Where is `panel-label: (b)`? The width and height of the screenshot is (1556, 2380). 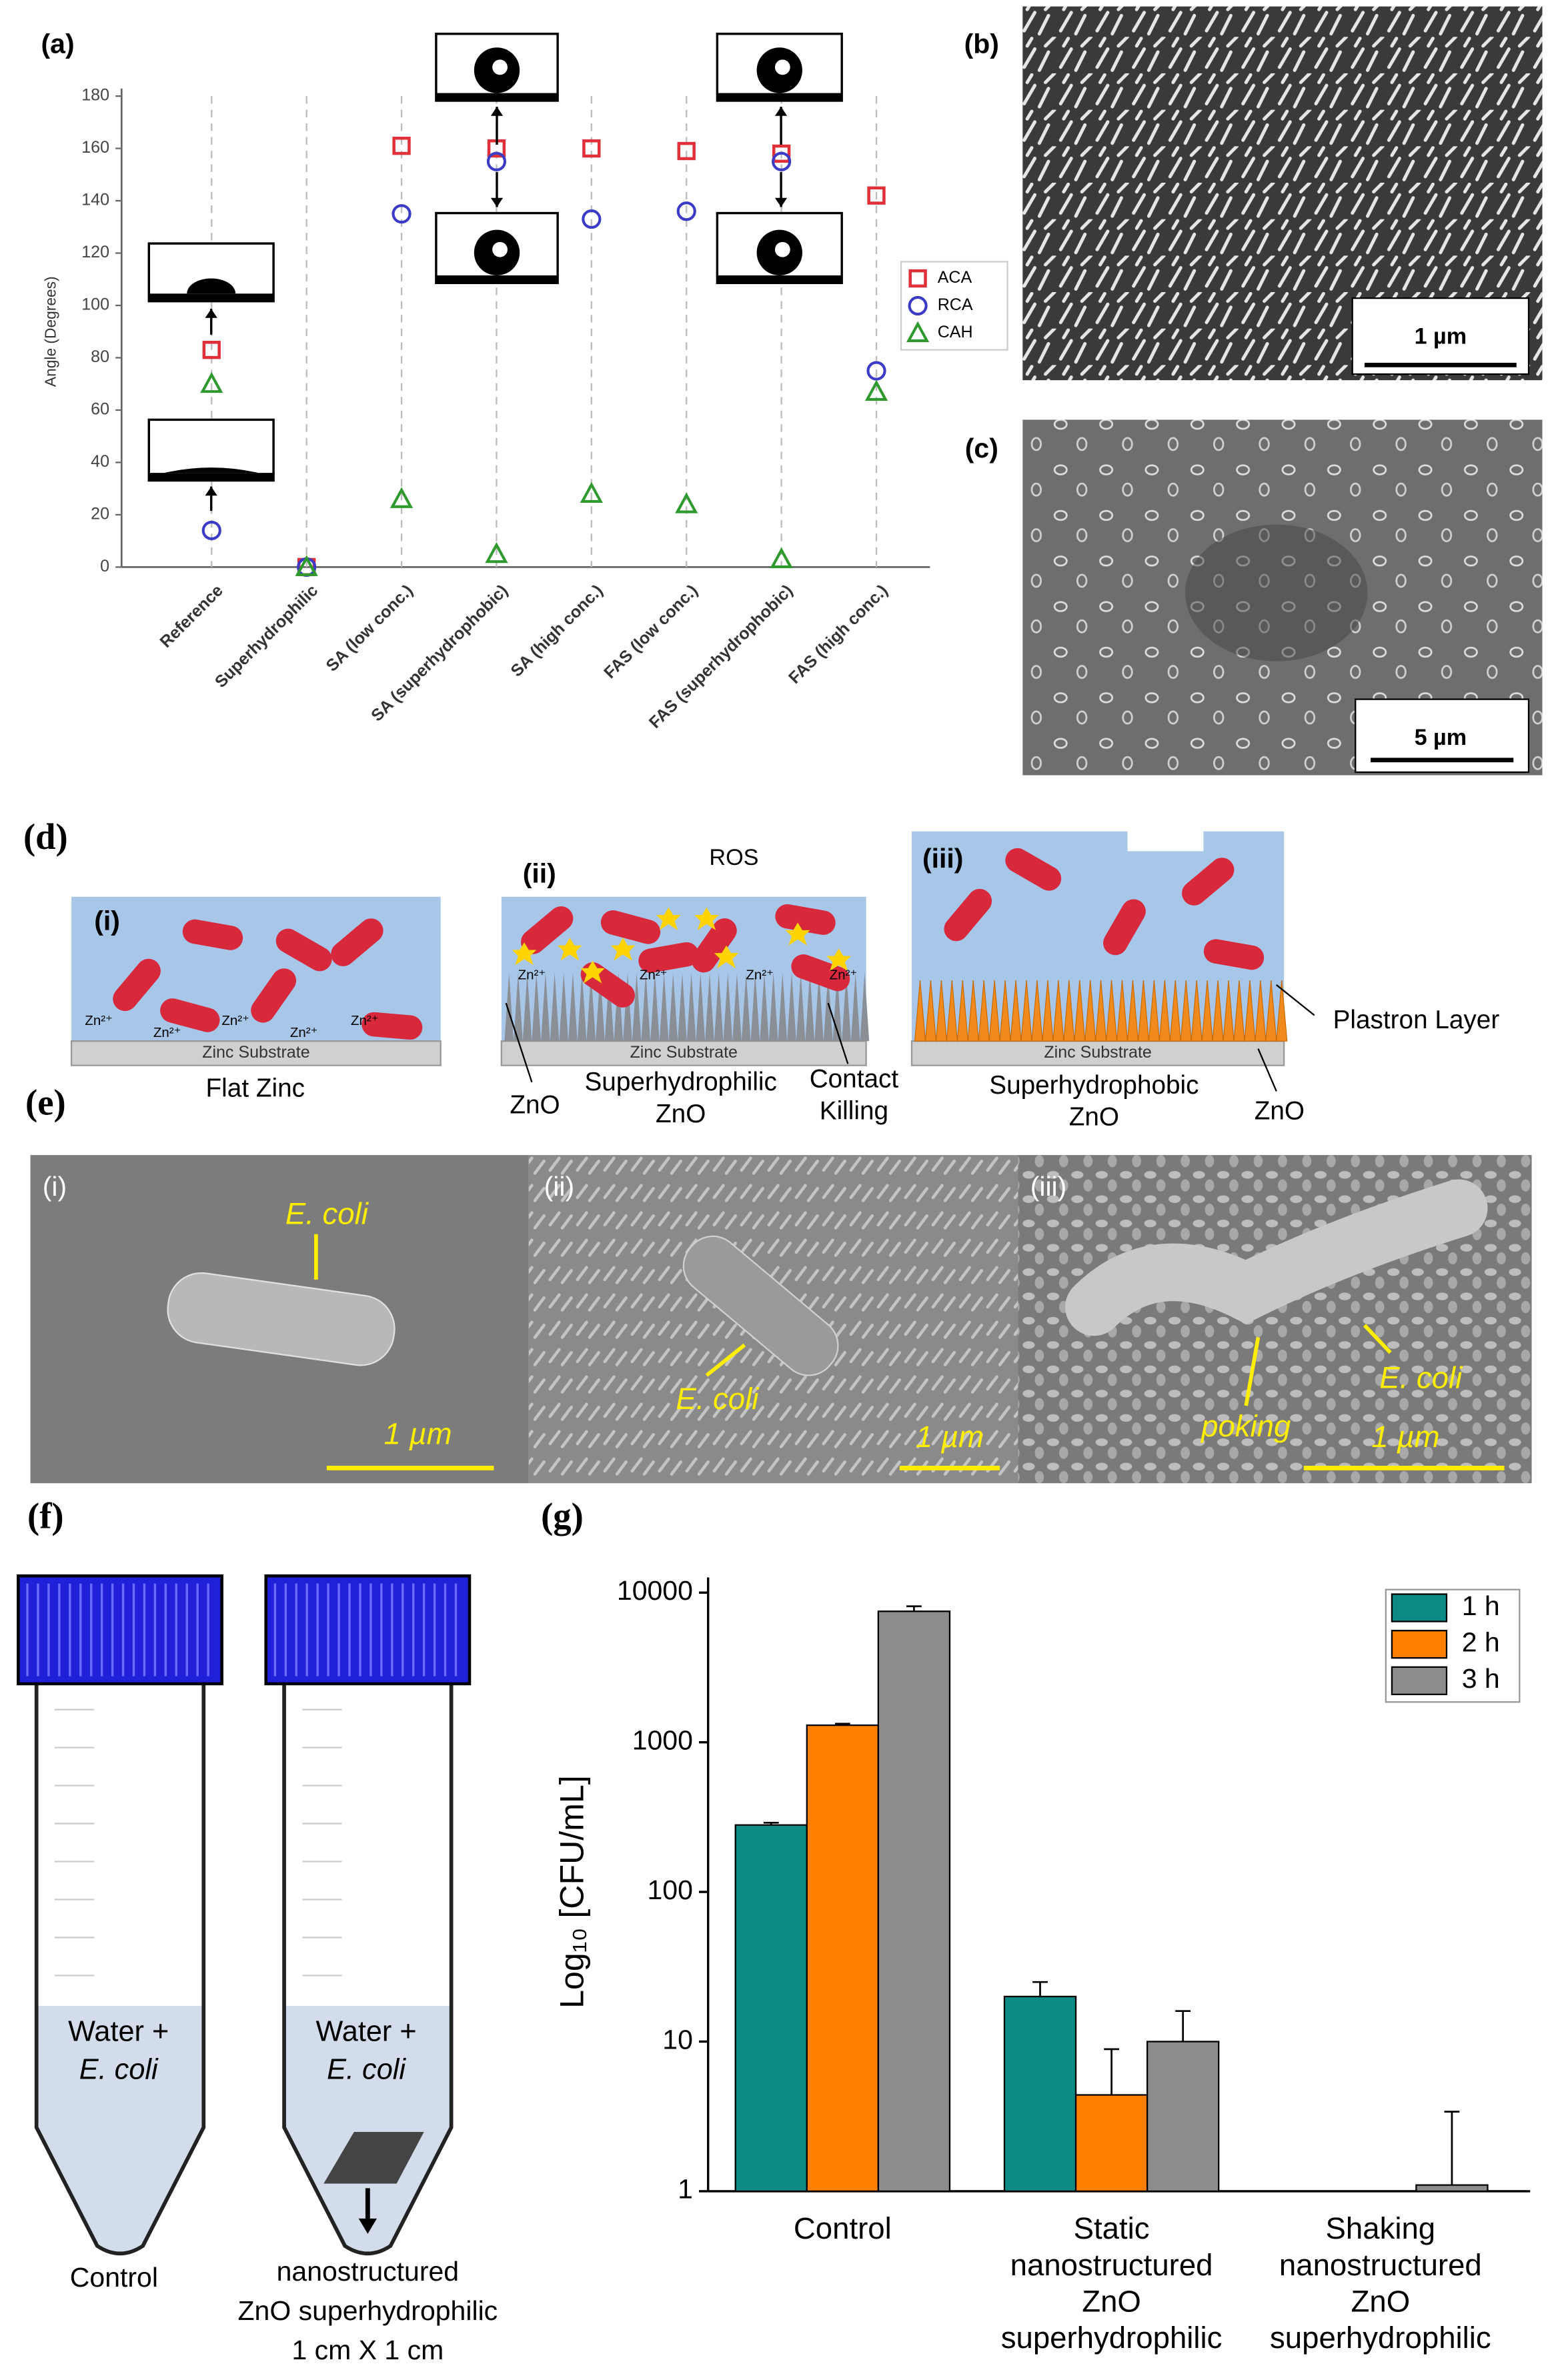
panel-label: (b) is located at coordinates (981, 44).